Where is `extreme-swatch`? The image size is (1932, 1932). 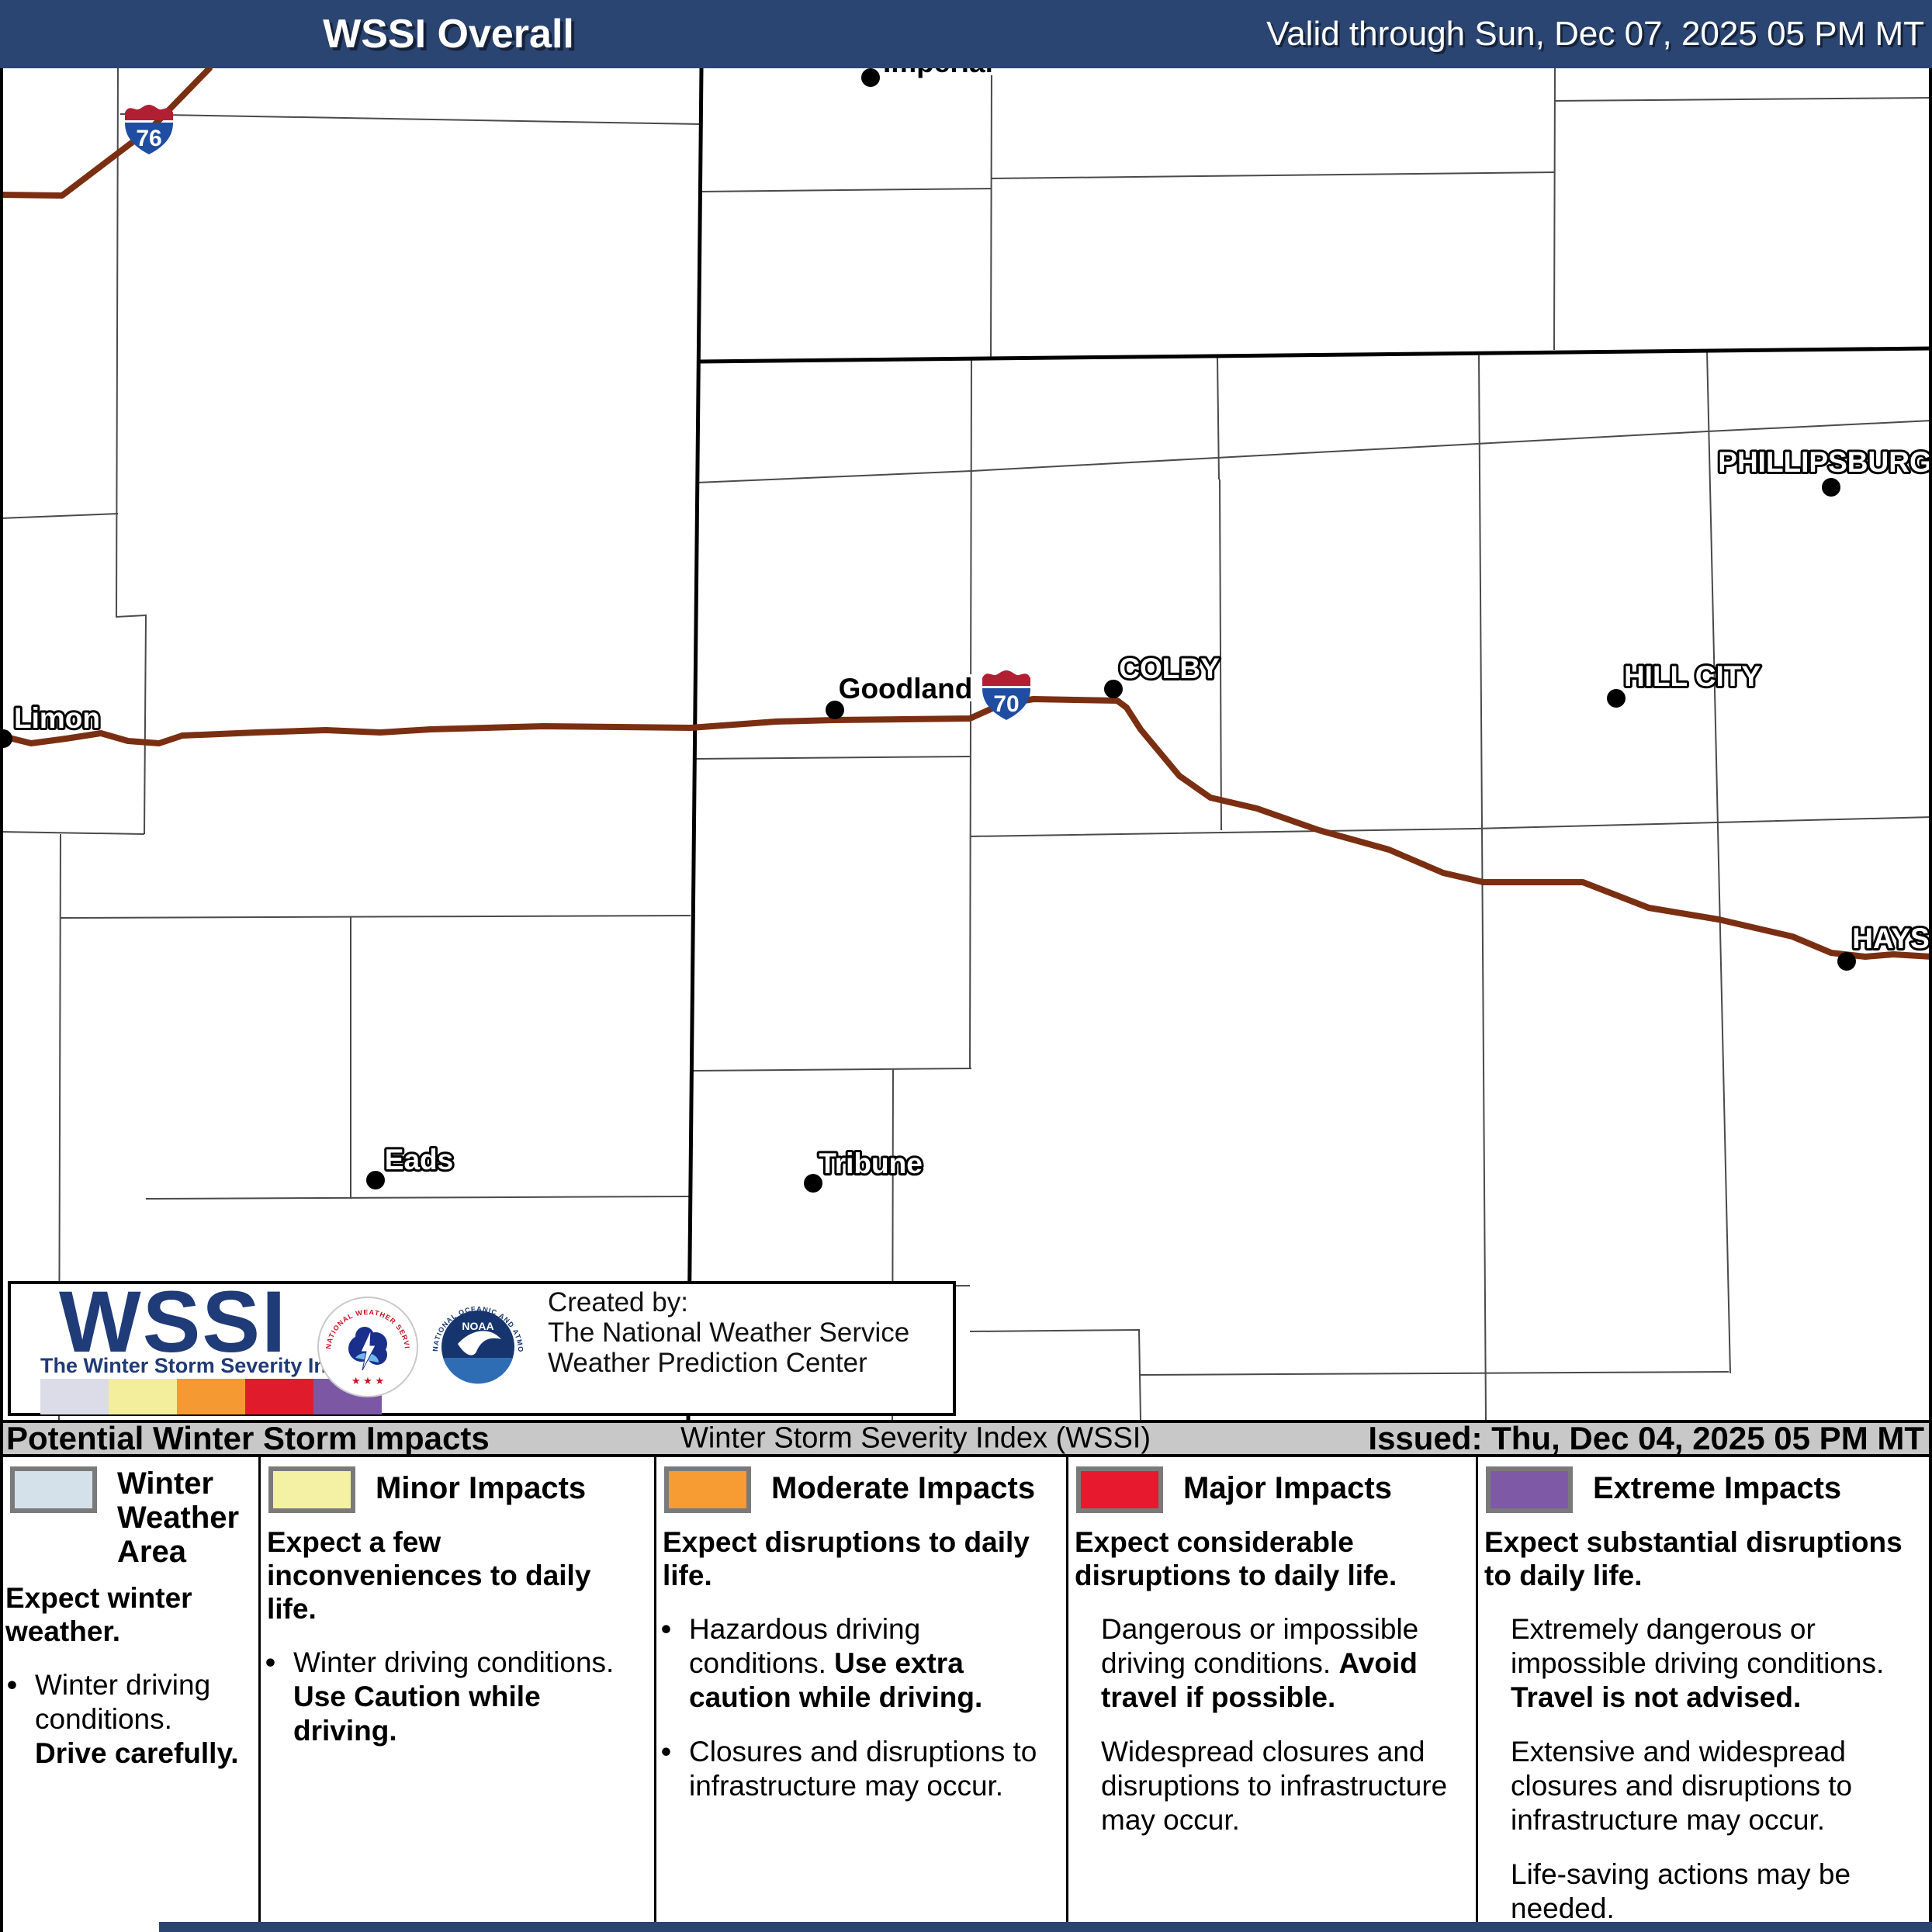
extreme-swatch is located at coordinates (1529, 1489).